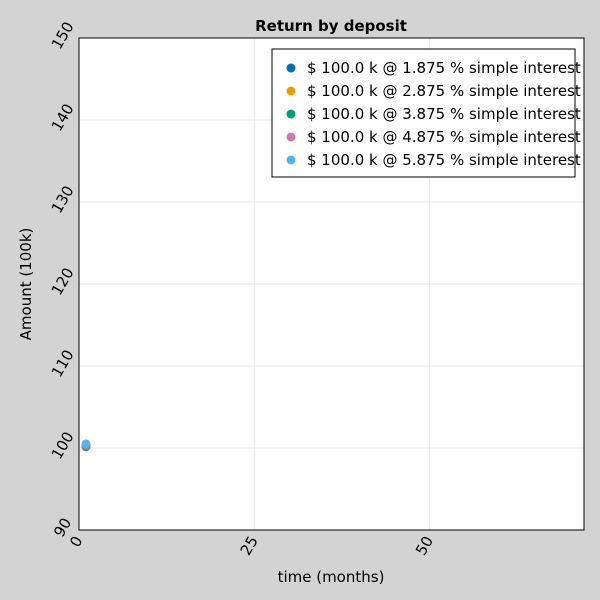 This screenshot has height=600, width=600. What do you see at coordinates (444, 114) in the screenshot?
I see `legend-label: $ 100.0 k @ 3.875 % simple interest` at bounding box center [444, 114].